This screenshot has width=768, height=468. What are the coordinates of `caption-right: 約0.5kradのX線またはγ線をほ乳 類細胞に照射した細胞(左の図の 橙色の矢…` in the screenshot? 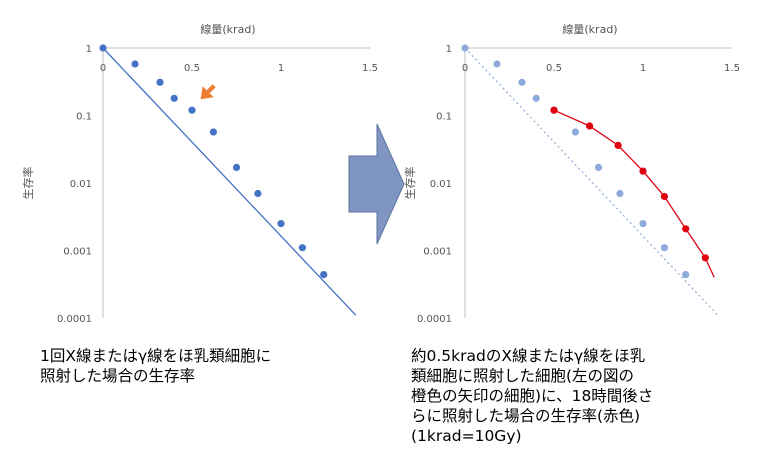 It's located at (532, 396).